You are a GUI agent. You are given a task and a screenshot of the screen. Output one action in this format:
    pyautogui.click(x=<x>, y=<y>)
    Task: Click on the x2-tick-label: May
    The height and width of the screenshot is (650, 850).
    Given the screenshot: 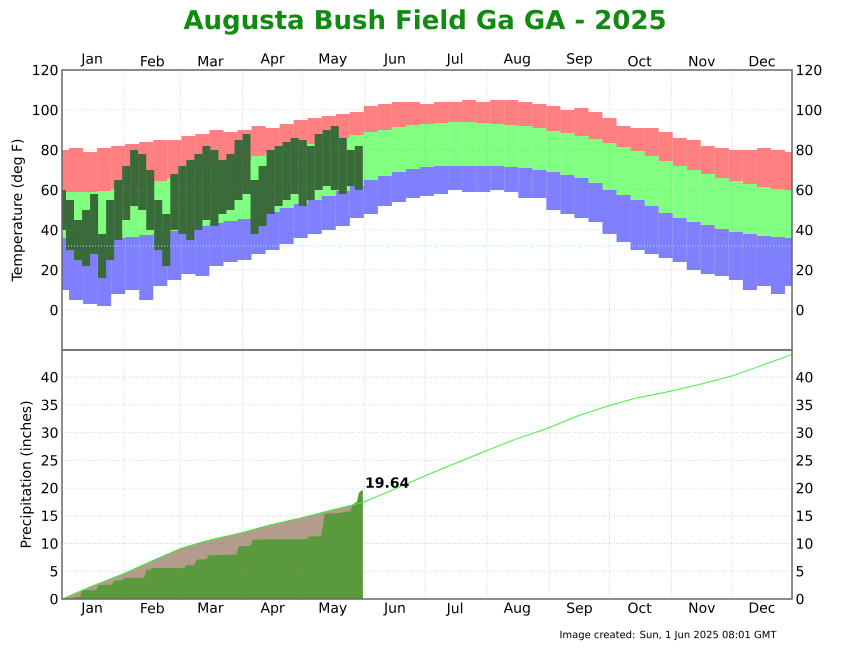 What is the action you would take?
    pyautogui.click(x=333, y=59)
    